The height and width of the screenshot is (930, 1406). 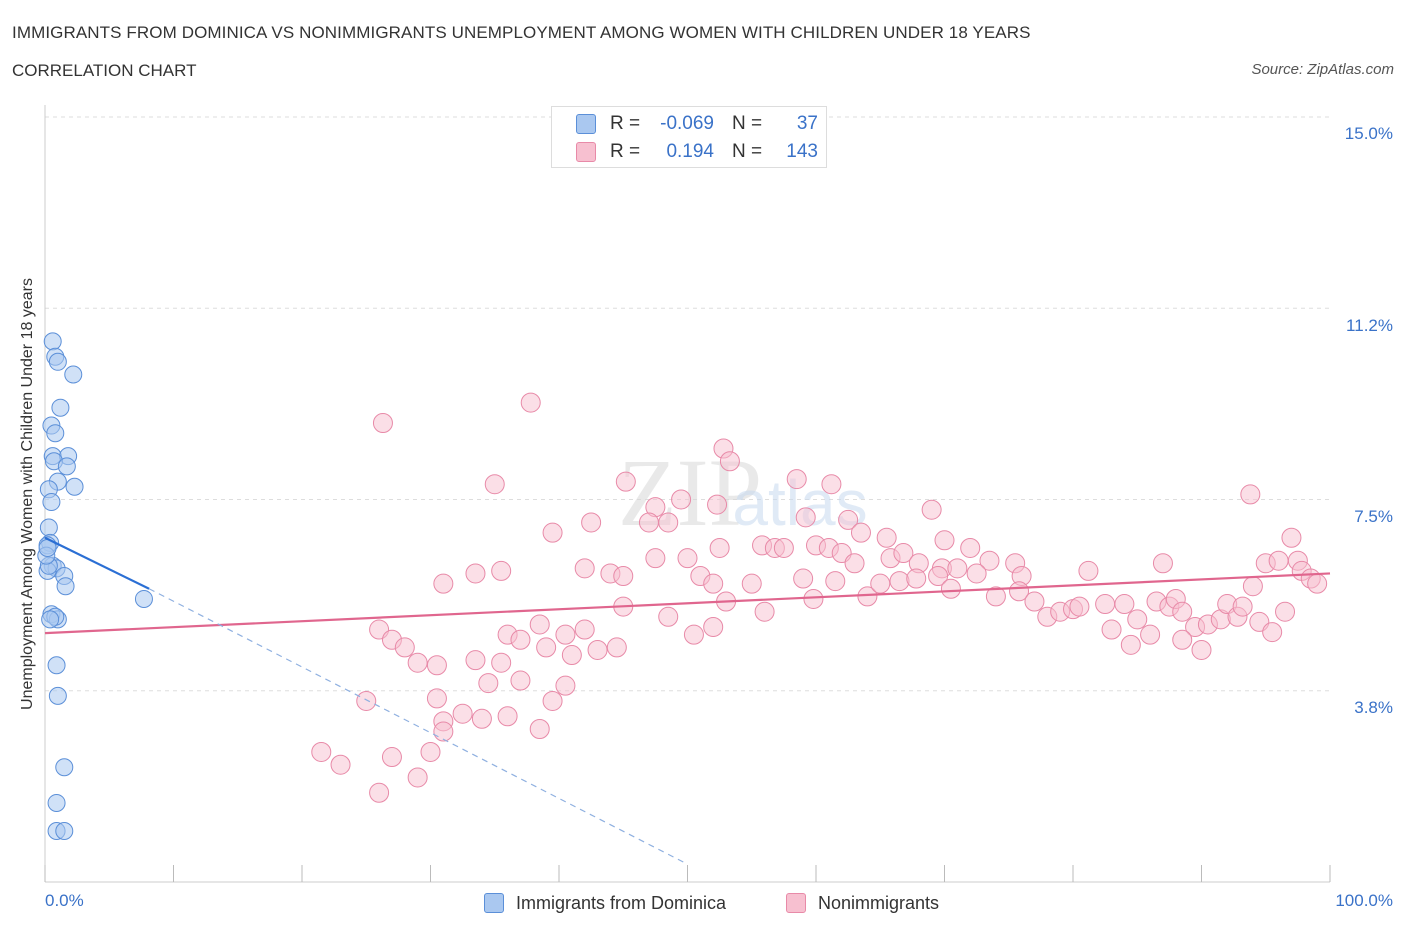 What do you see at coordinates (621, 902) in the screenshot?
I see `bottom-legend-label: Immigrants from Dominica` at bounding box center [621, 902].